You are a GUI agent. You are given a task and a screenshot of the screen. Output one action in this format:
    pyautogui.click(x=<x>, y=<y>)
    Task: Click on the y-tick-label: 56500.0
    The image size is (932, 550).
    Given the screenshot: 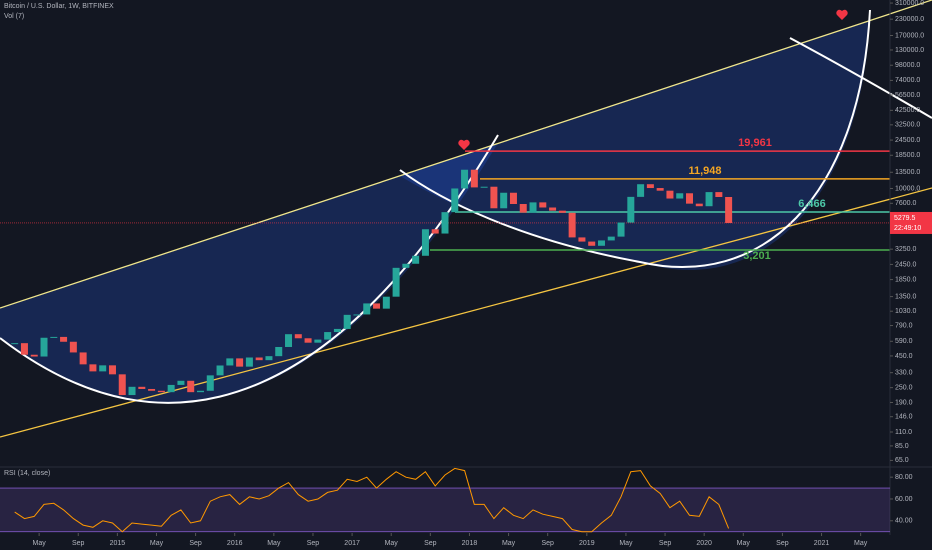 What is the action you would take?
    pyautogui.click(x=907, y=95)
    